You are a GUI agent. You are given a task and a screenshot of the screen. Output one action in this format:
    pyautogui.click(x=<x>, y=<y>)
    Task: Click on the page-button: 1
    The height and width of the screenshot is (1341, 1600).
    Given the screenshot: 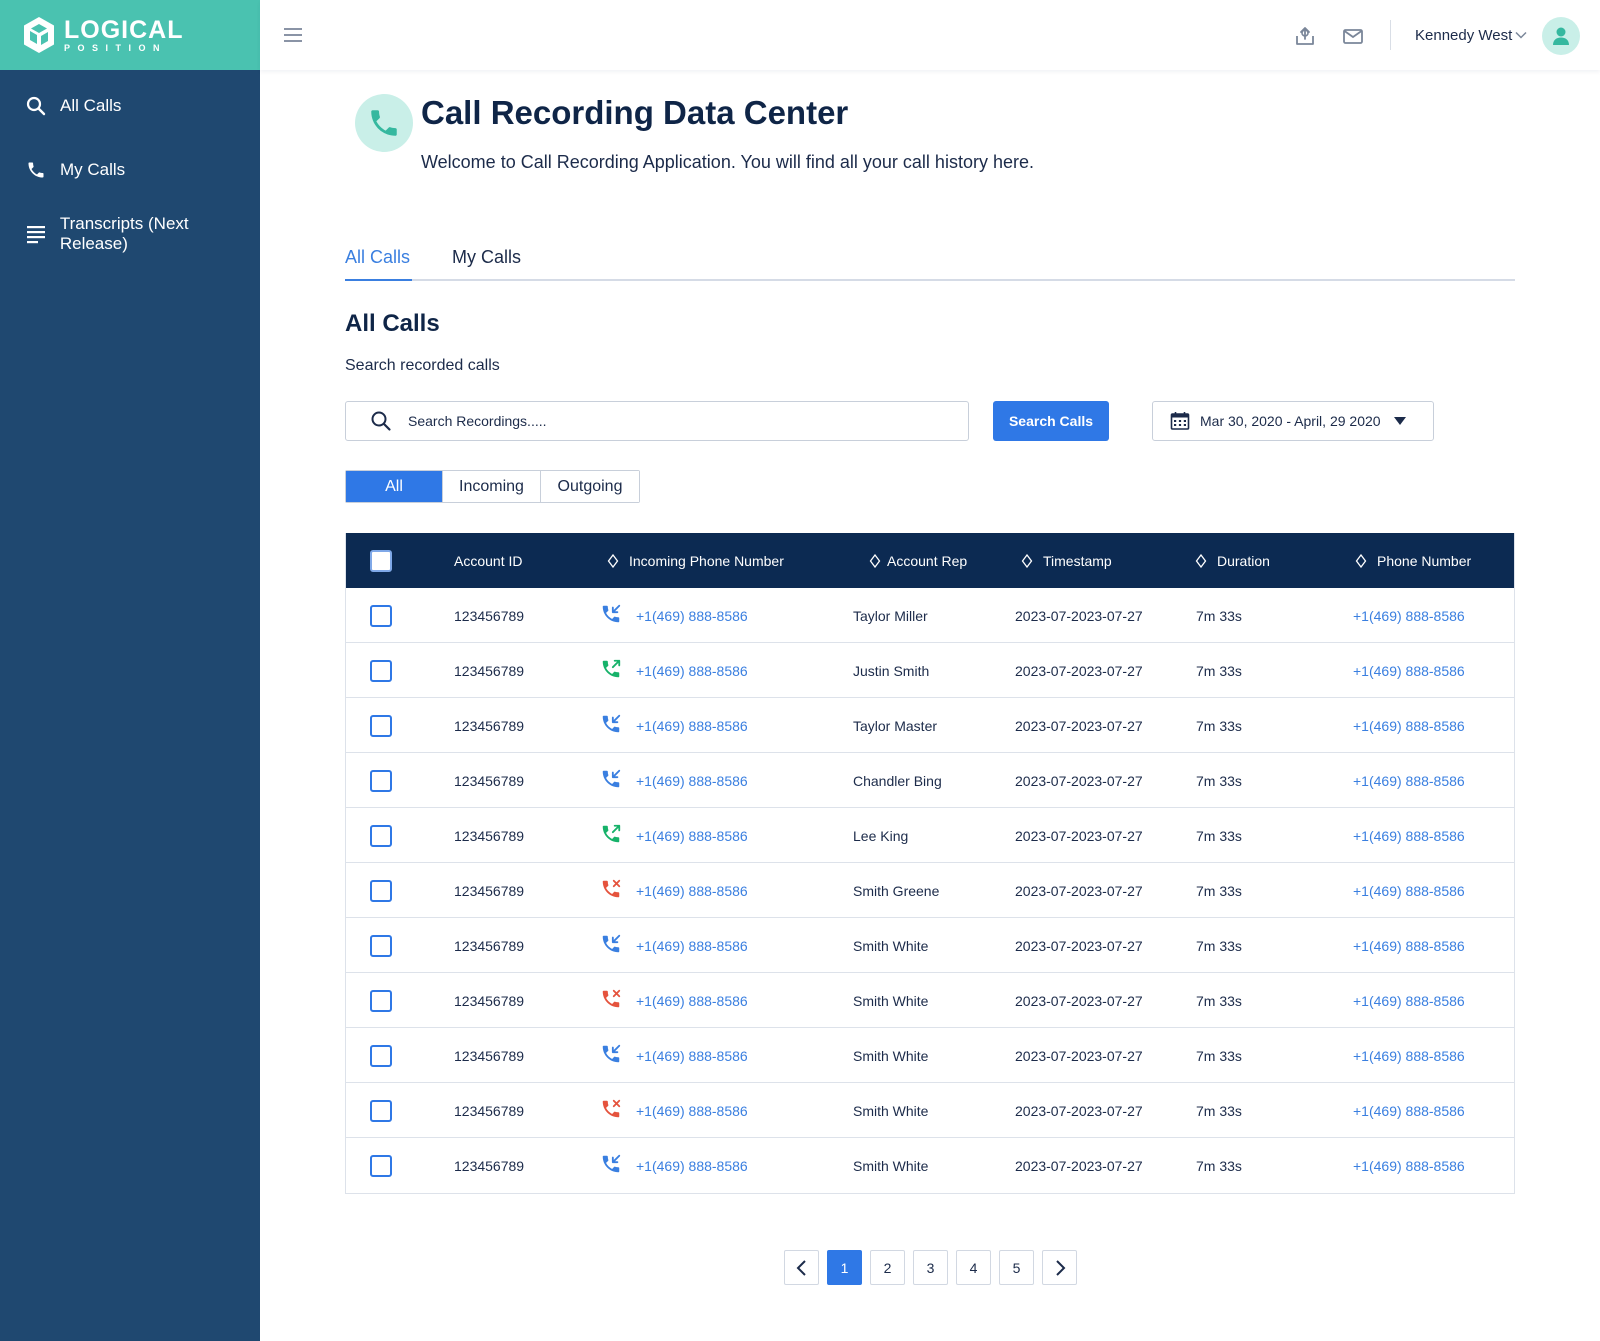 What is the action you would take?
    pyautogui.click(x=844, y=1267)
    